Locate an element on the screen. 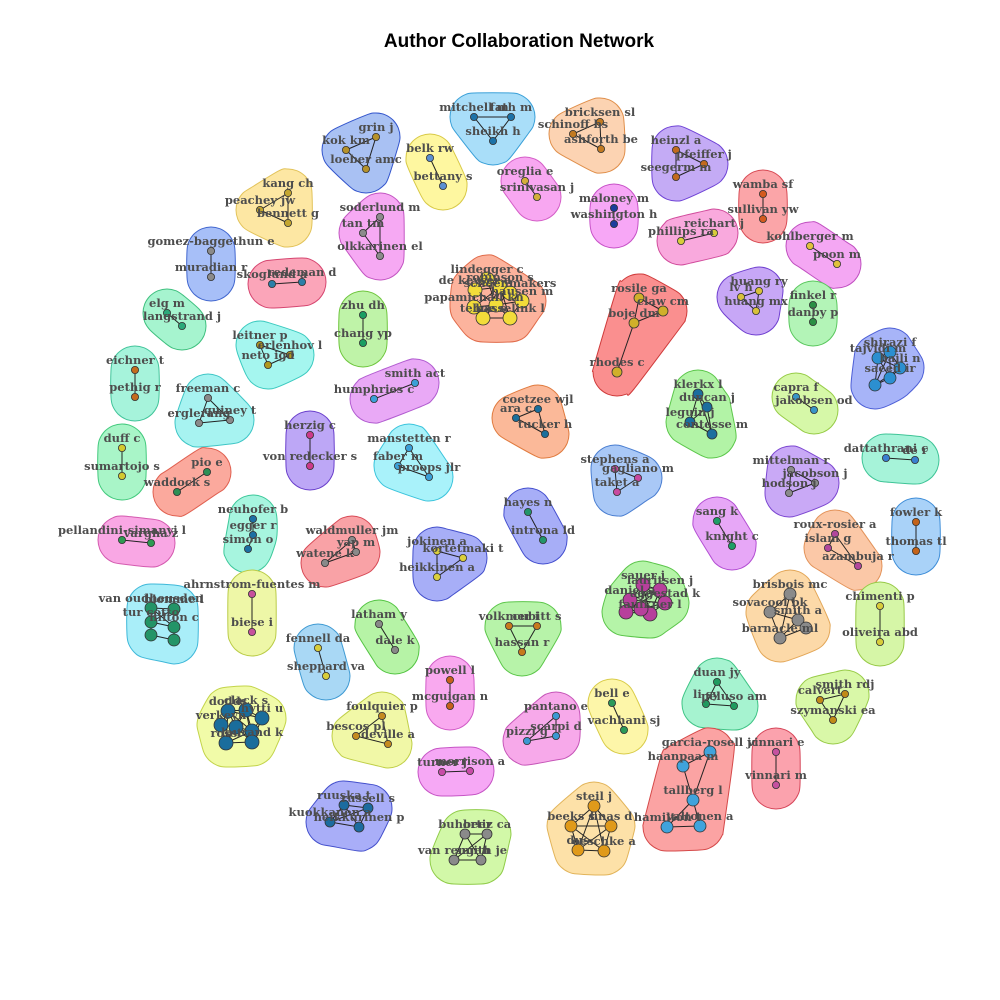  author-label: li sy is located at coordinates (706, 694).